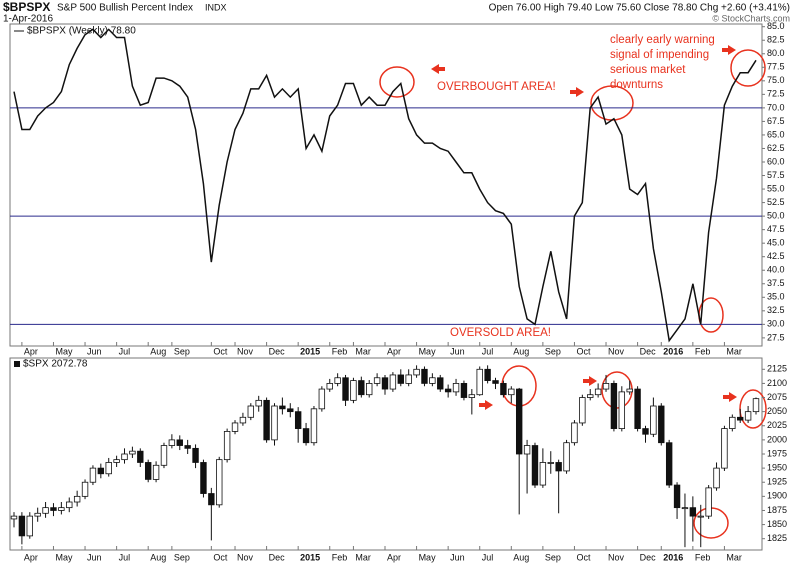 This screenshot has width=800, height=566. Describe the element at coordinates (777, 482) in the screenshot. I see `y-tick-label: 1925` at that location.